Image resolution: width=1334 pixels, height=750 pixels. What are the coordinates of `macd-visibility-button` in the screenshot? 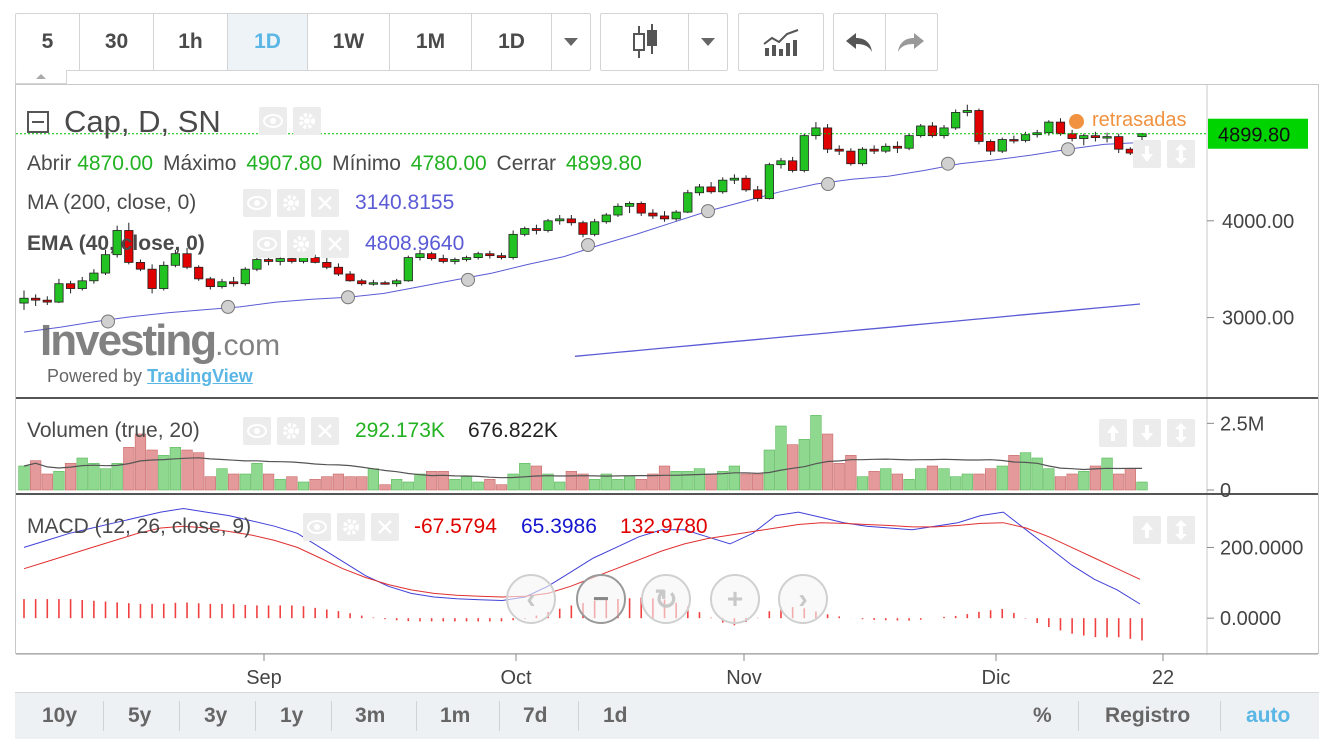 It's located at (317, 527).